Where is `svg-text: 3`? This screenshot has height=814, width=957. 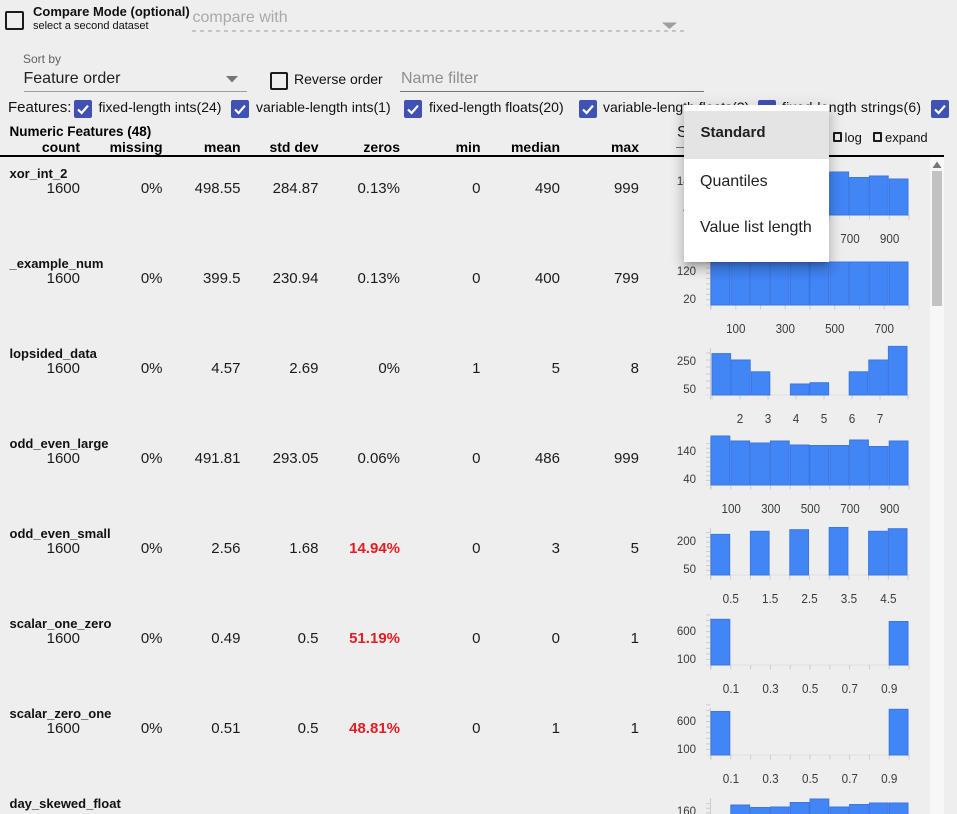
svg-text: 3 is located at coordinates (768, 418).